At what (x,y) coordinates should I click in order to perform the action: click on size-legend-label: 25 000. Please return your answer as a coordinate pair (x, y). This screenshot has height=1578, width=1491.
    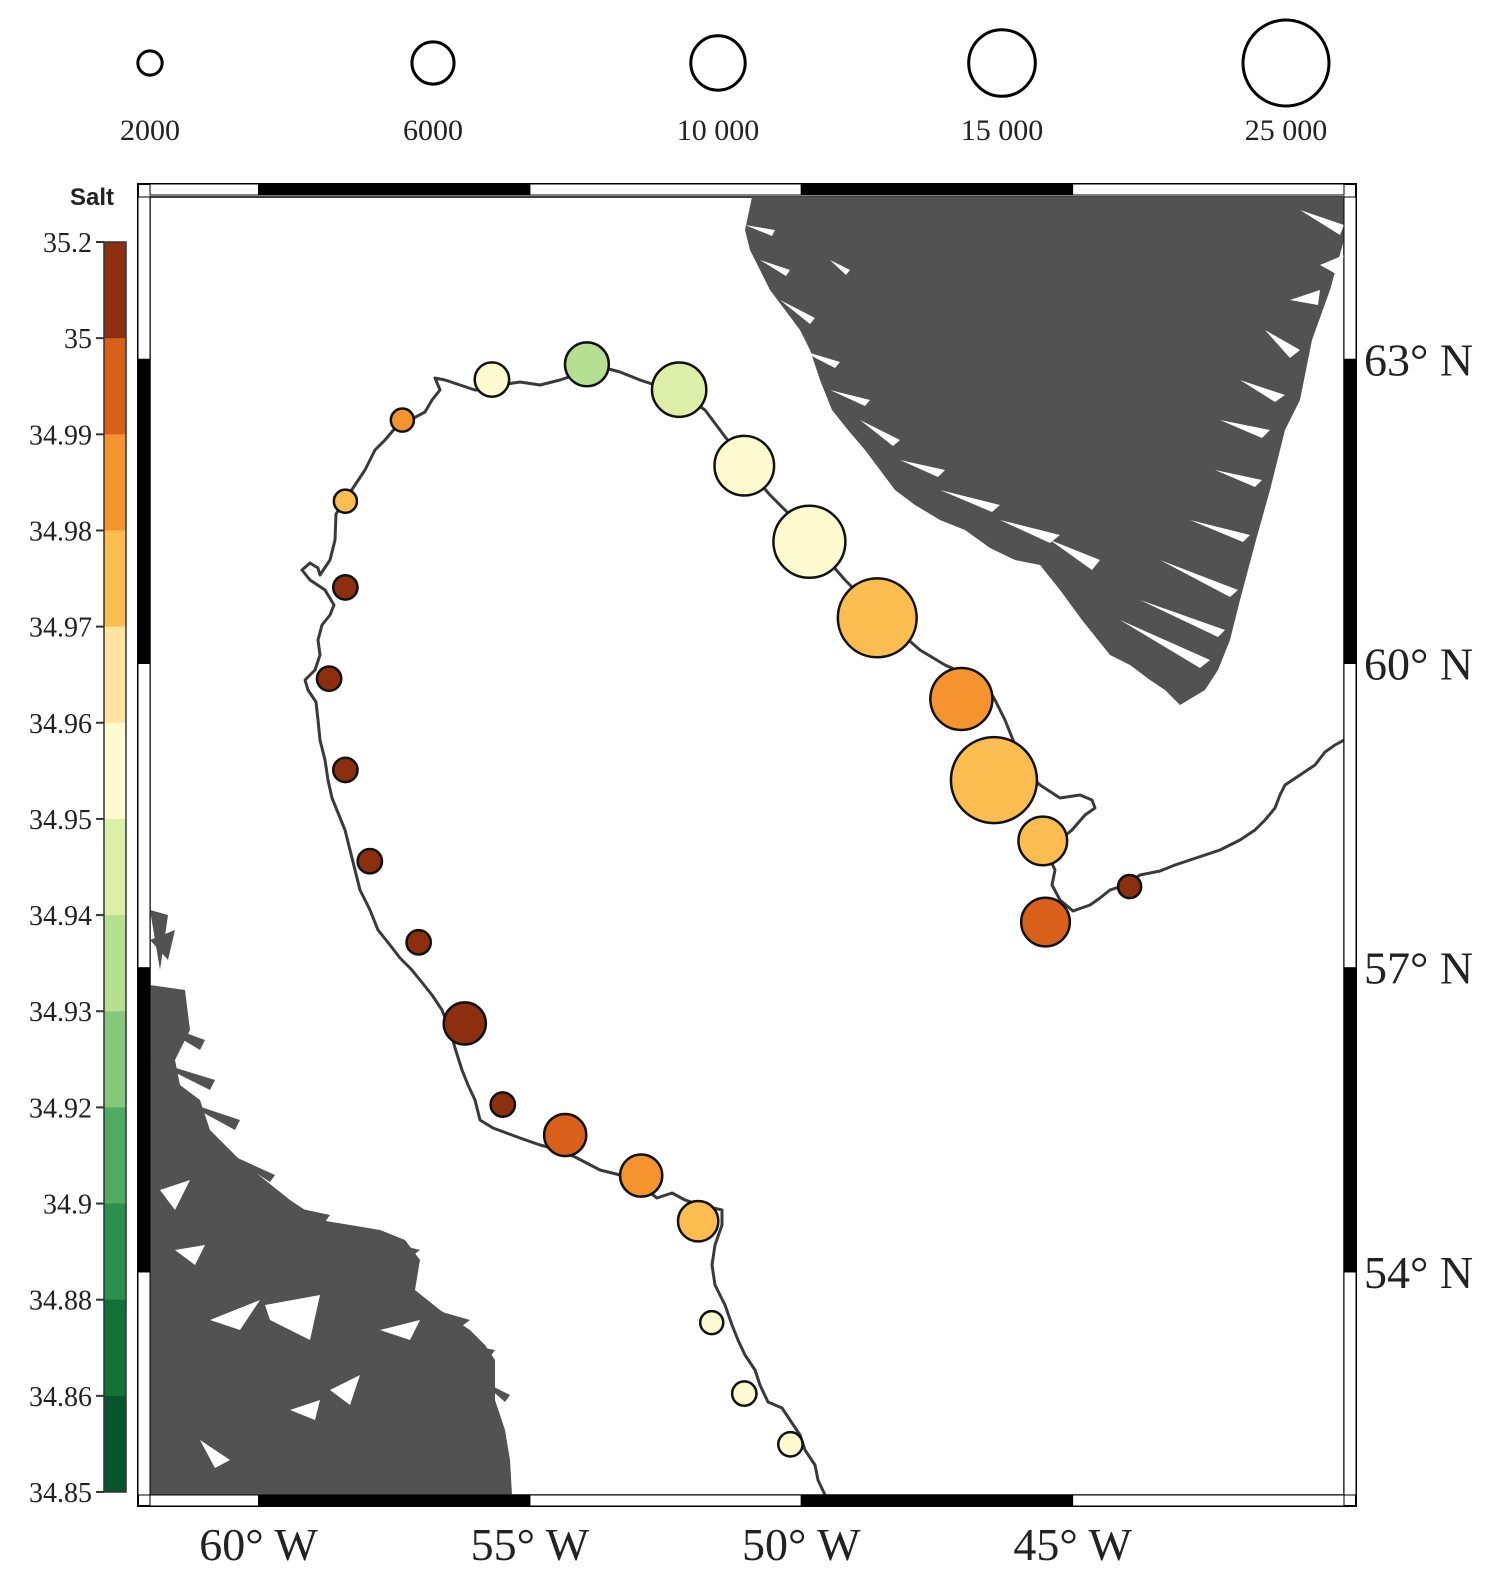
    Looking at the image, I should click on (1286, 130).